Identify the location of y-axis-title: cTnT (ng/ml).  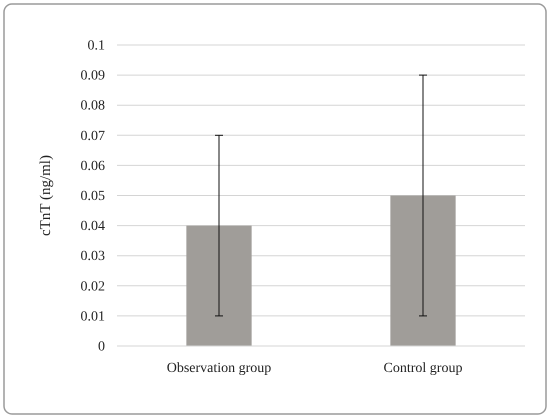
(46, 195).